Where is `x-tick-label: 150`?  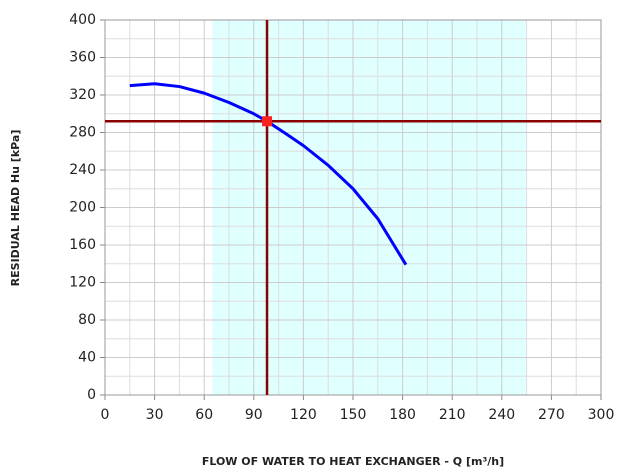 x-tick-label: 150 is located at coordinates (353, 415).